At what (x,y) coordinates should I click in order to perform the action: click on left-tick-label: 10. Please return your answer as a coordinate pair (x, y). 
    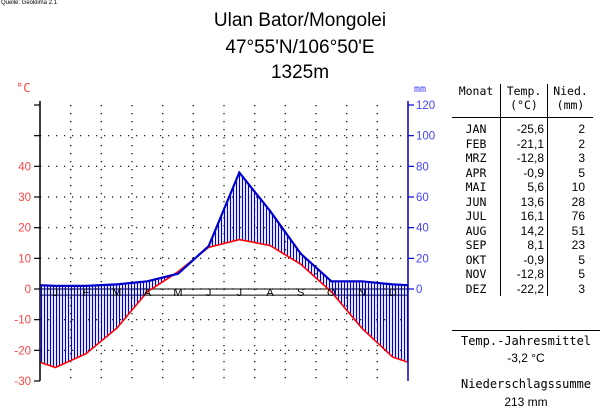
    Looking at the image, I should click on (24, 259).